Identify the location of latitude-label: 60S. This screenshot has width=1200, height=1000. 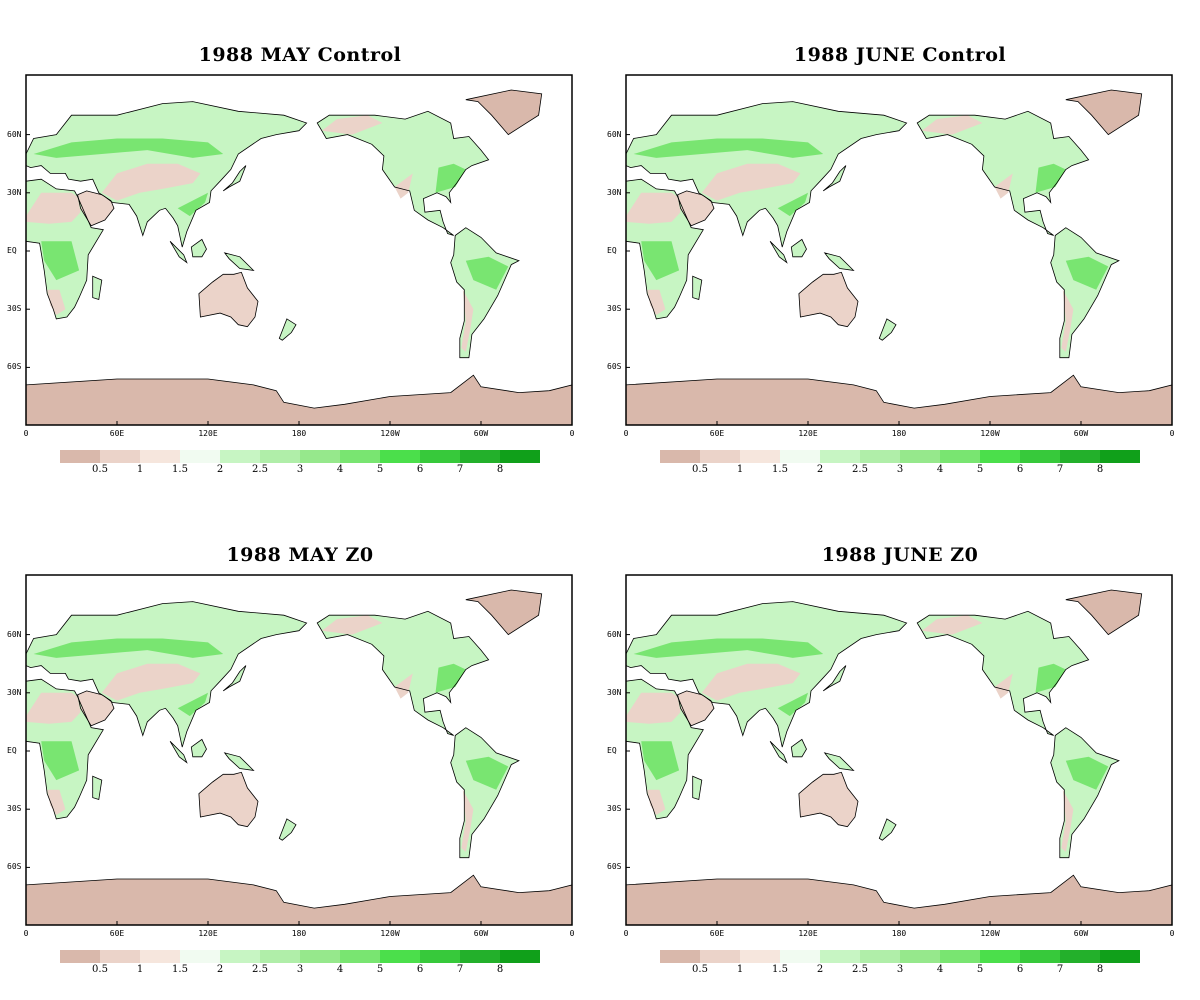
(14, 867).